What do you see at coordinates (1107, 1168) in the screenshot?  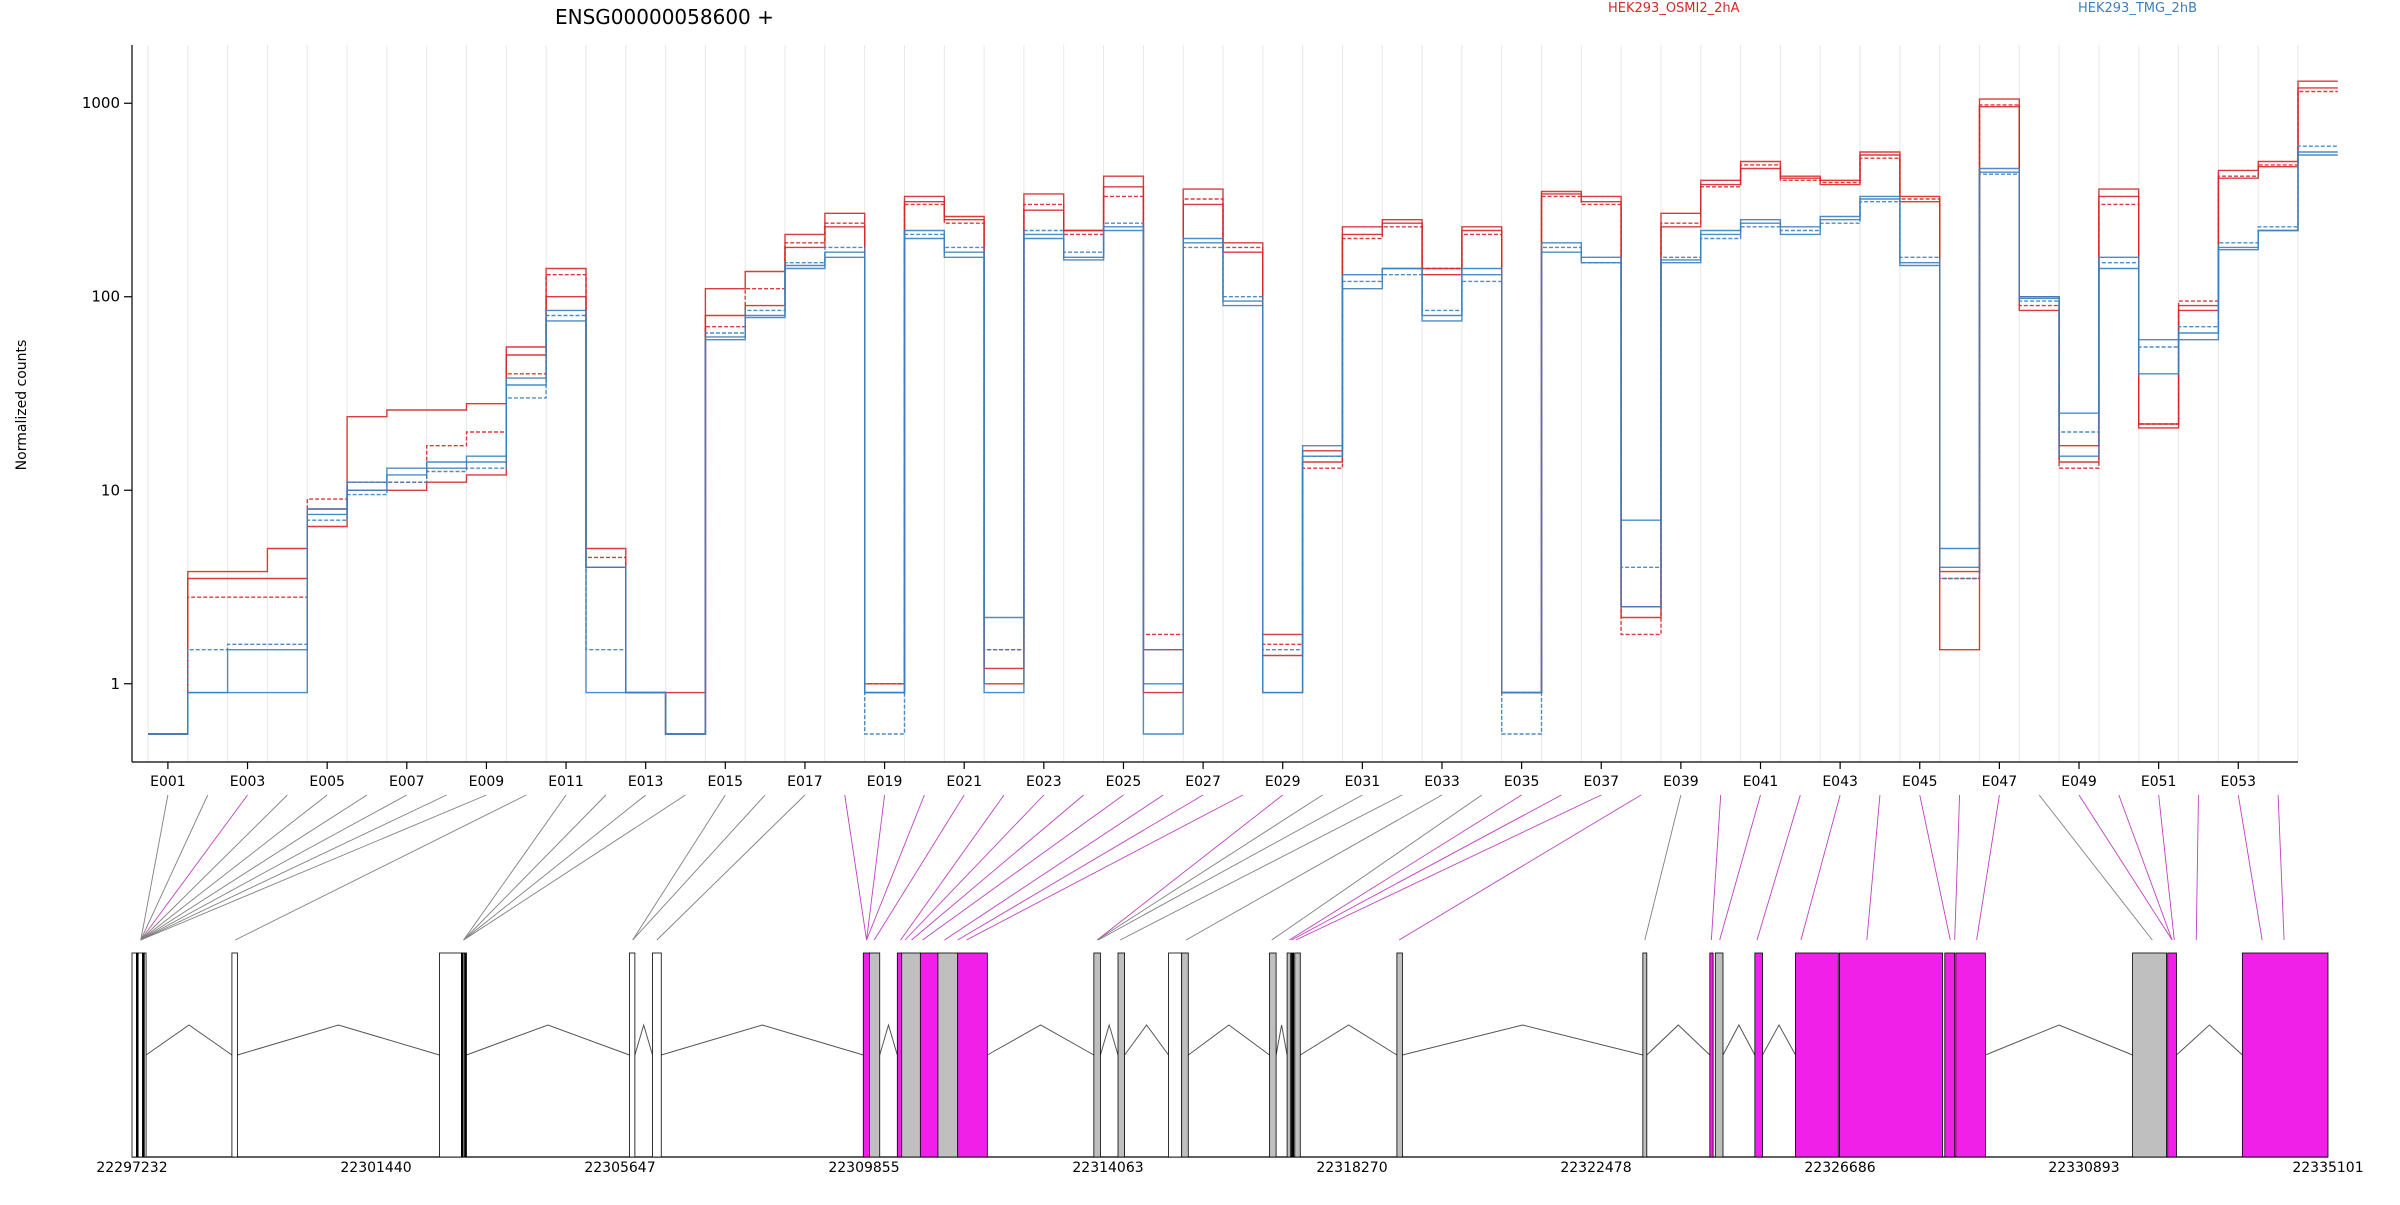 I see `genomic-tick-label: 22314063` at bounding box center [1107, 1168].